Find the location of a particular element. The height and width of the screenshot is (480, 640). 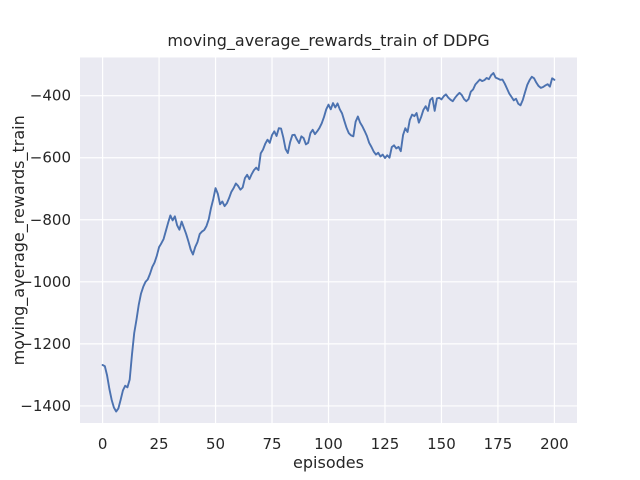

x-tick-label: 125 is located at coordinates (385, 444).